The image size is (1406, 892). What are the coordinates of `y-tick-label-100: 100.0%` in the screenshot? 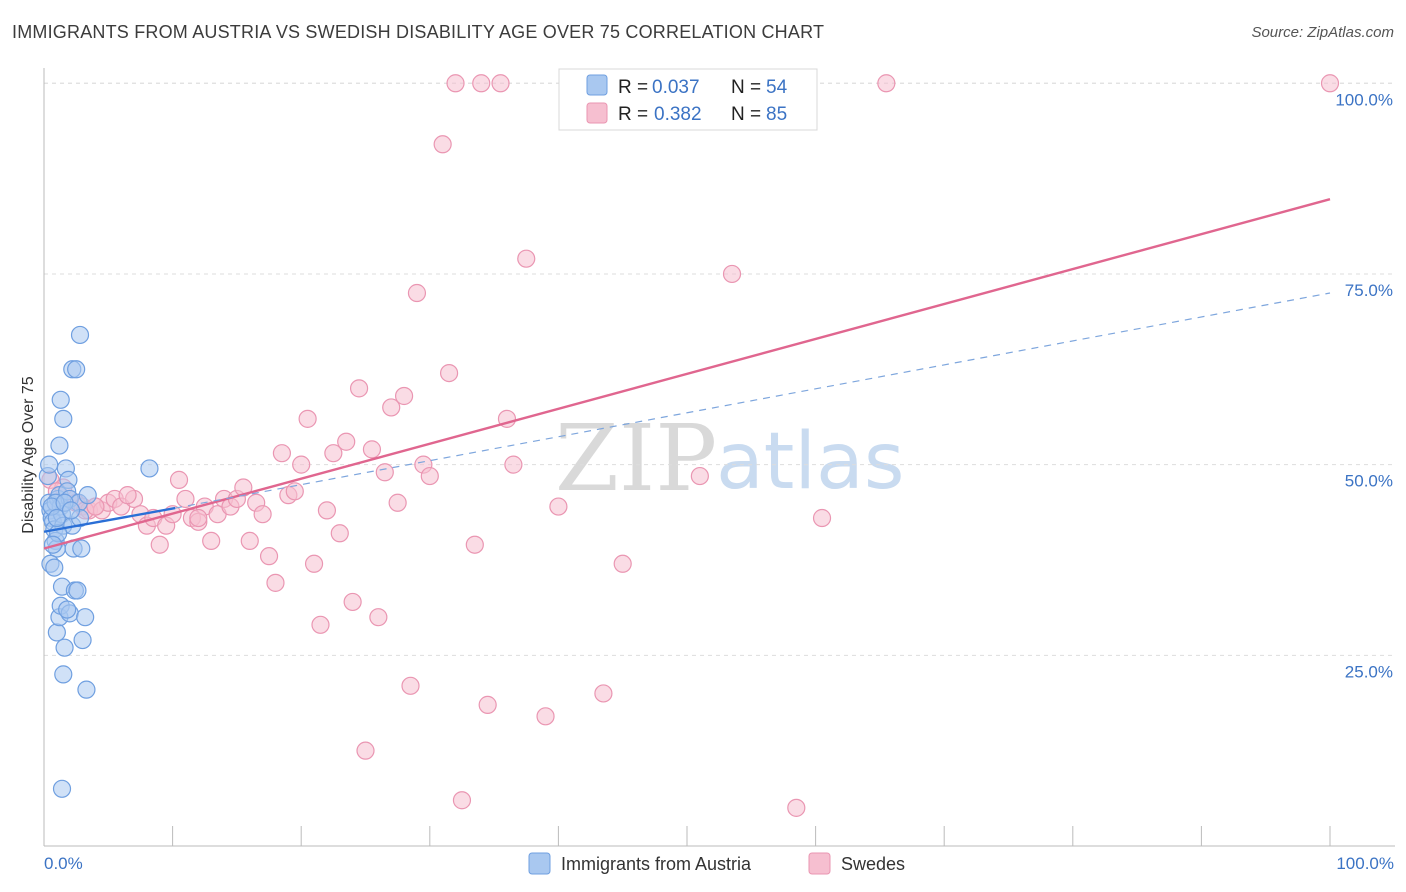 It's located at (1364, 99).